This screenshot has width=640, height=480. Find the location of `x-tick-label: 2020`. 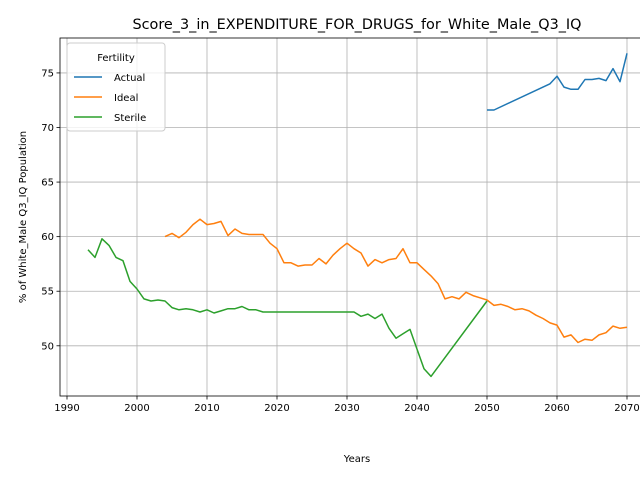

x-tick-label: 2020 is located at coordinates (276, 408).